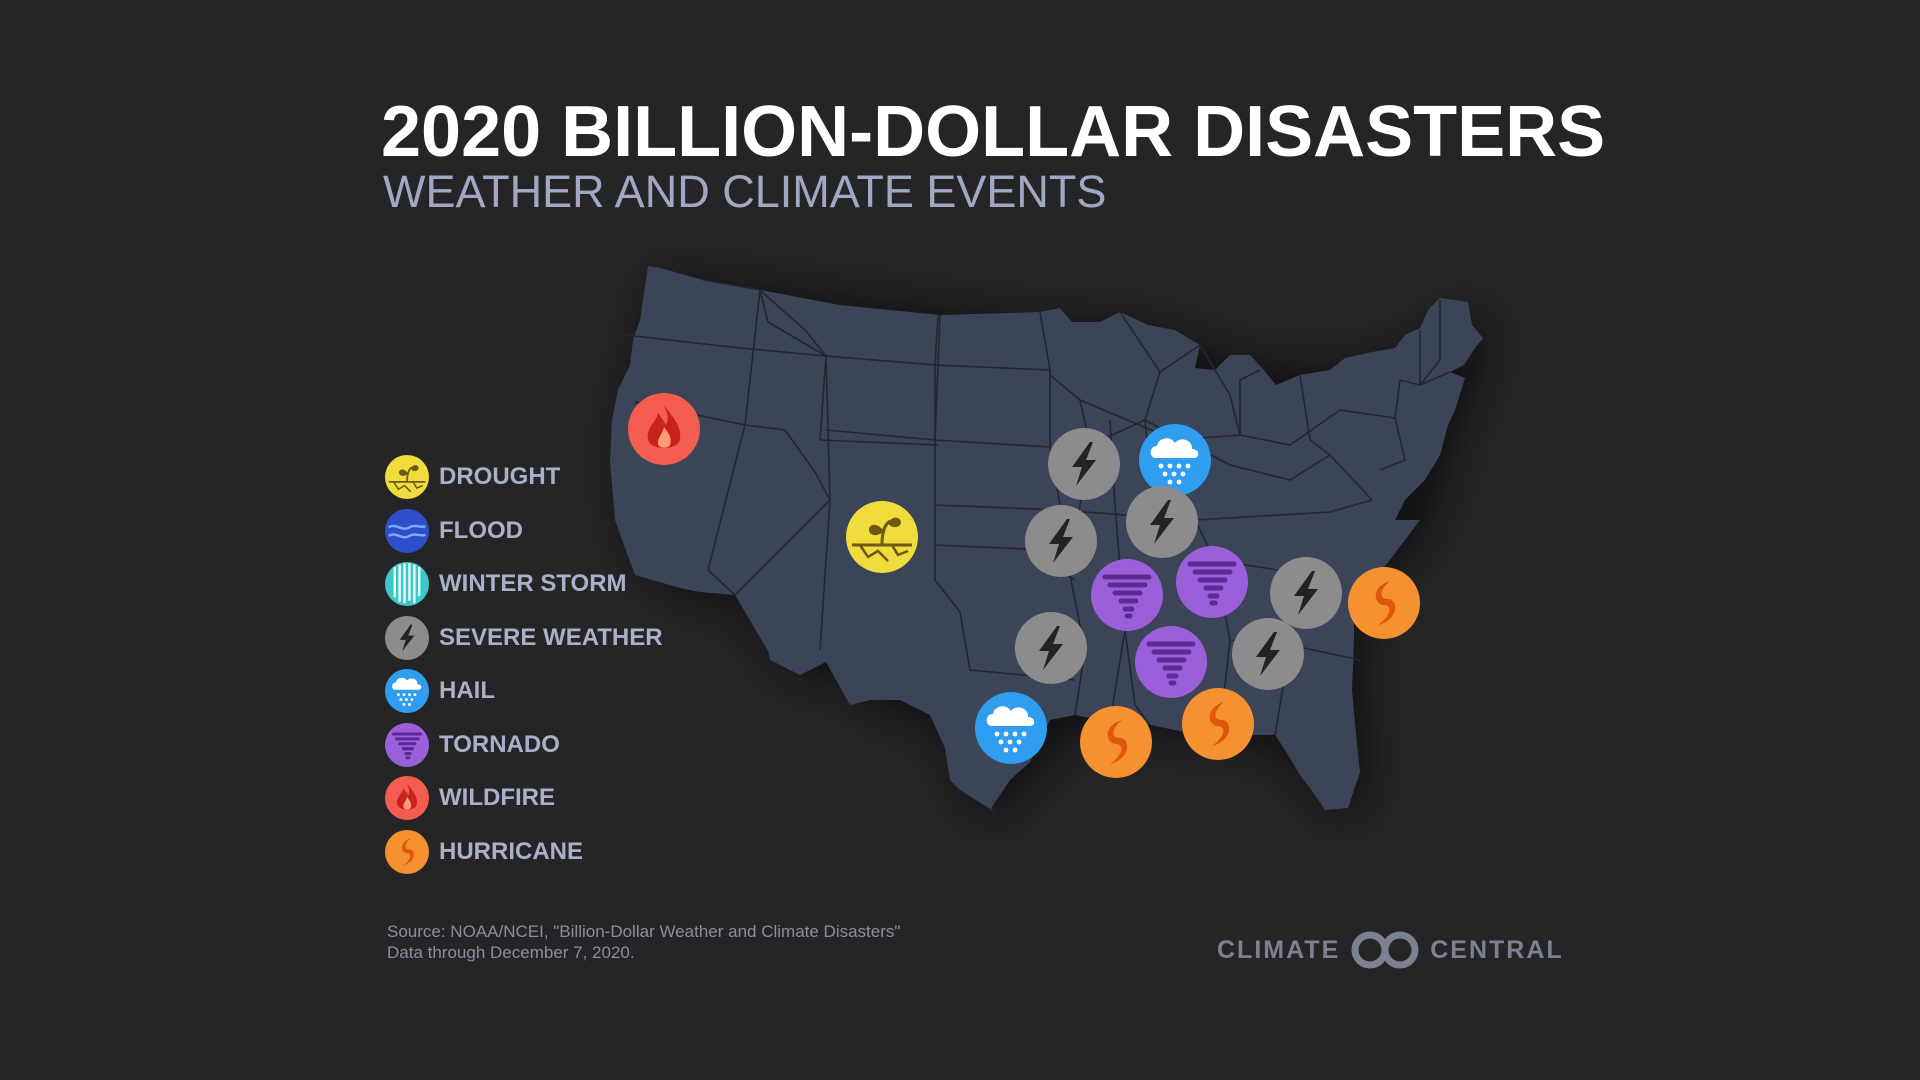 The width and height of the screenshot is (1920, 1080). Describe the element at coordinates (745, 191) in the screenshot. I see `page-subtitle: WEATHER AND CLIMATE EVENTS` at that location.